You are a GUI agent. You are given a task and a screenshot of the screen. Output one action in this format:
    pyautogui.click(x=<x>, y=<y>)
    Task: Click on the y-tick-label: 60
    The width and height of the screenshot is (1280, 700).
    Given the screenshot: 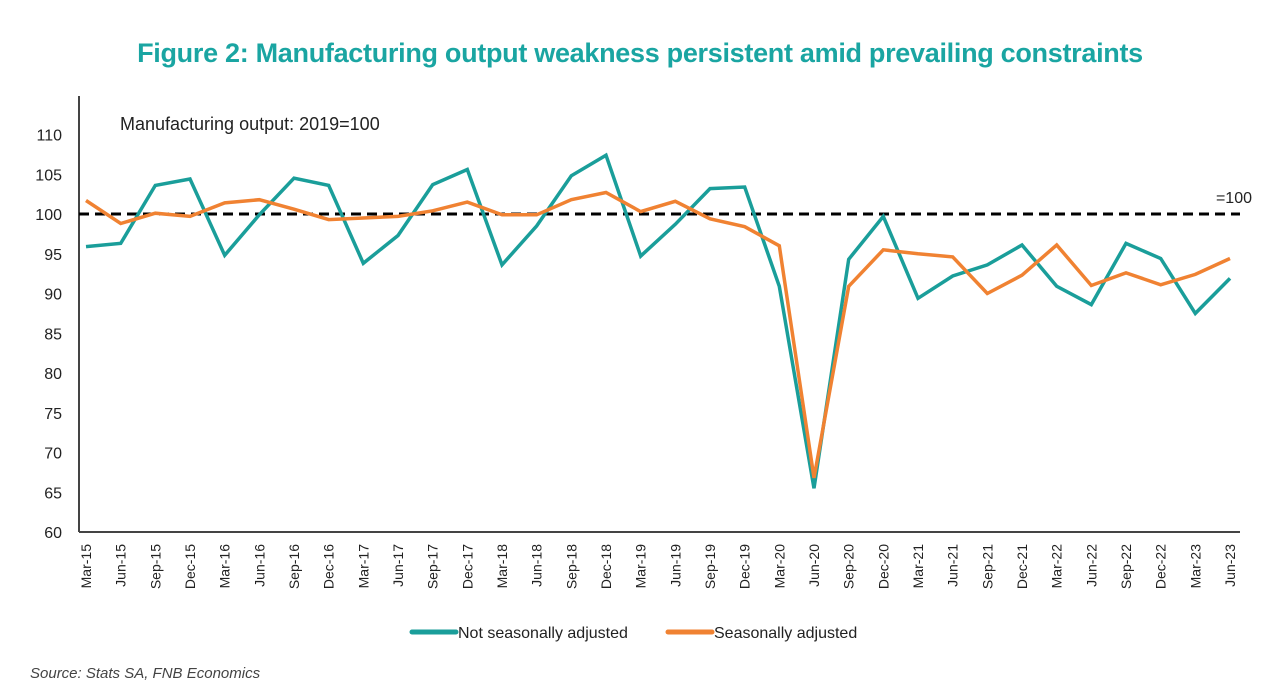 What is the action you would take?
    pyautogui.click(x=53, y=533)
    